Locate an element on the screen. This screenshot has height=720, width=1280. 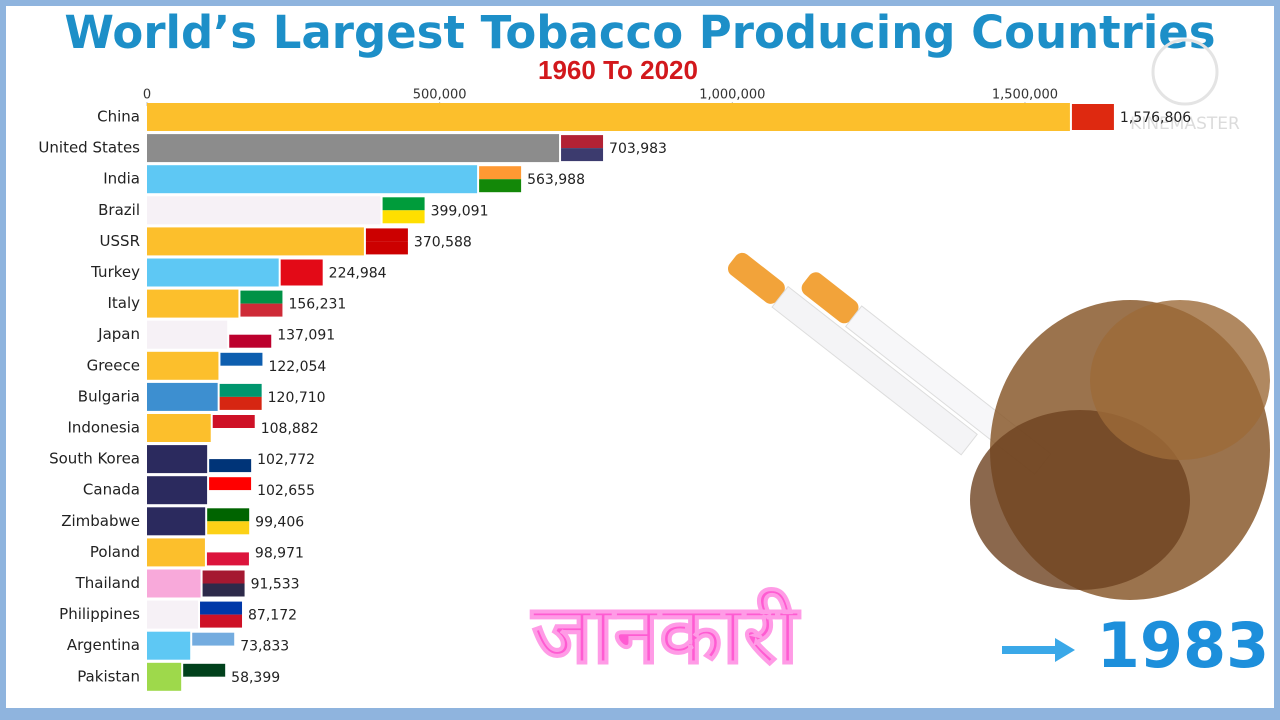
value-label: 120,710 is located at coordinates (297, 398).